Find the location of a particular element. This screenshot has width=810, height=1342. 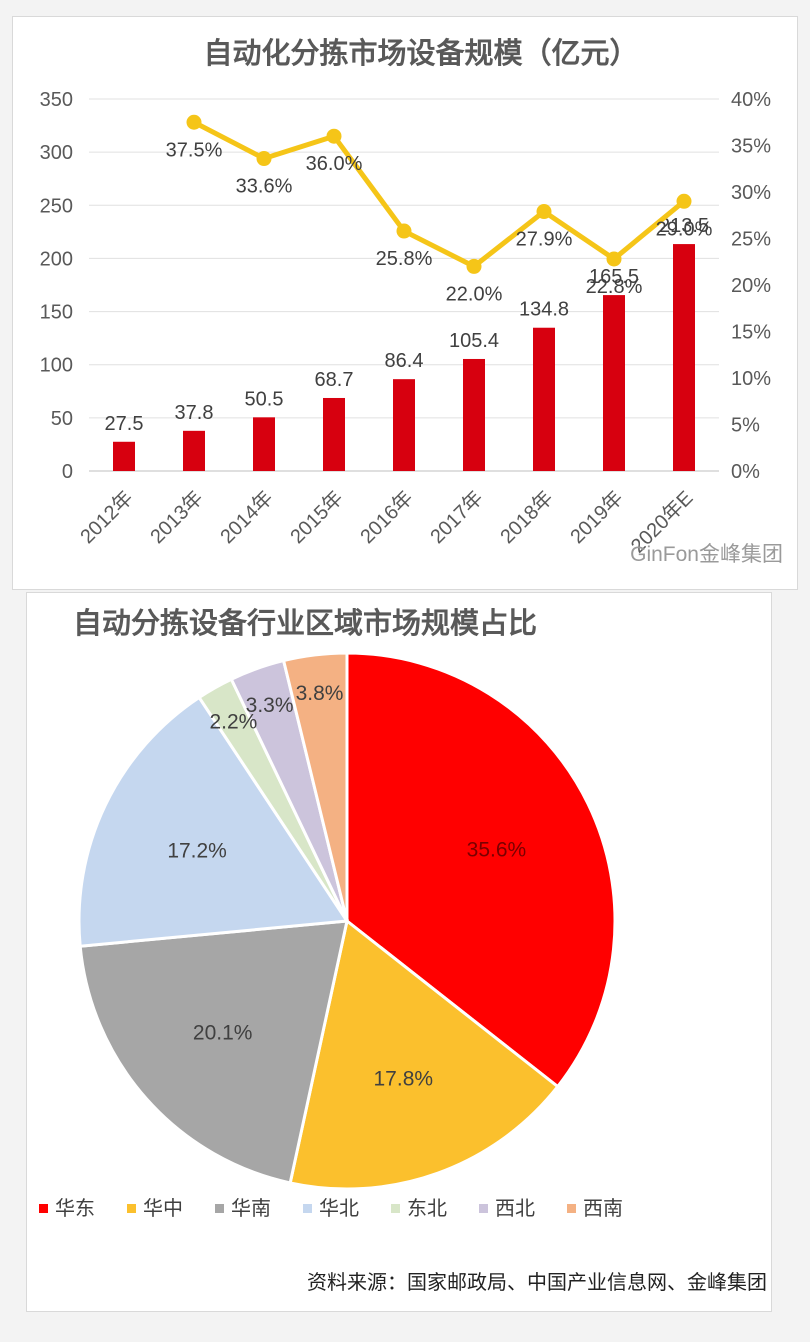

y-tick-label: 150 is located at coordinates (56, 313).